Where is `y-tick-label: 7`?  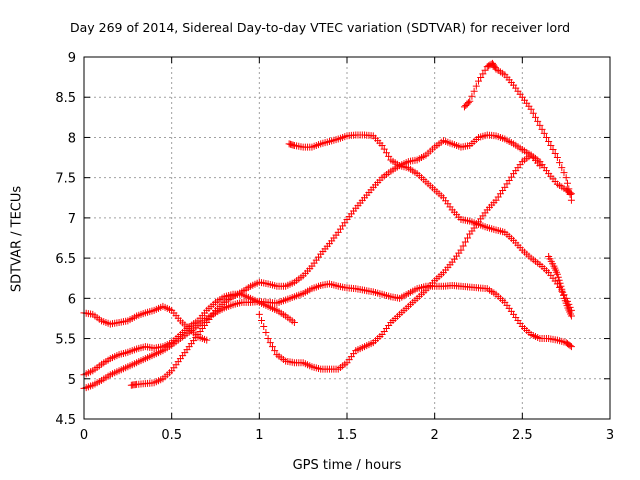 y-tick-label: 7 is located at coordinates (72, 219).